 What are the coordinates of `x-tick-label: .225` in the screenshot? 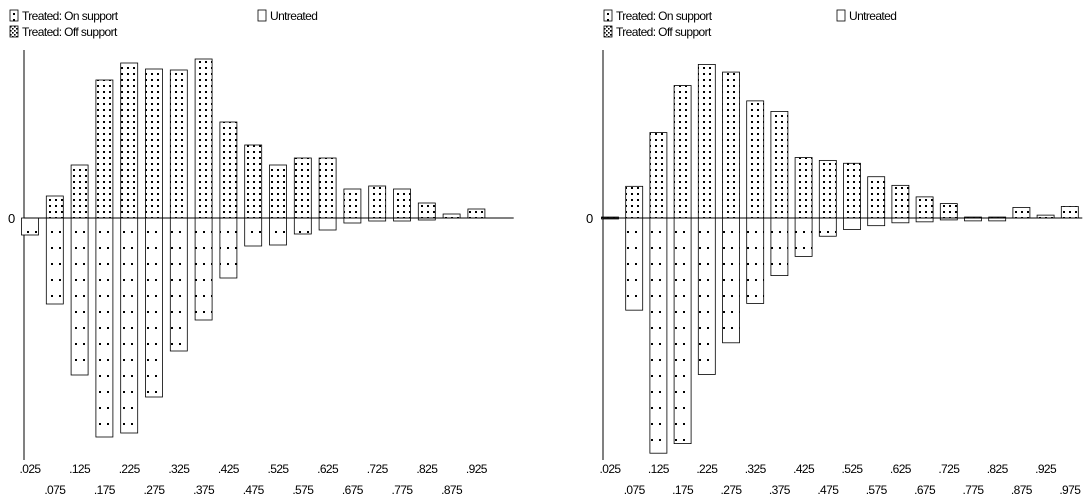 It's located at (707, 469).